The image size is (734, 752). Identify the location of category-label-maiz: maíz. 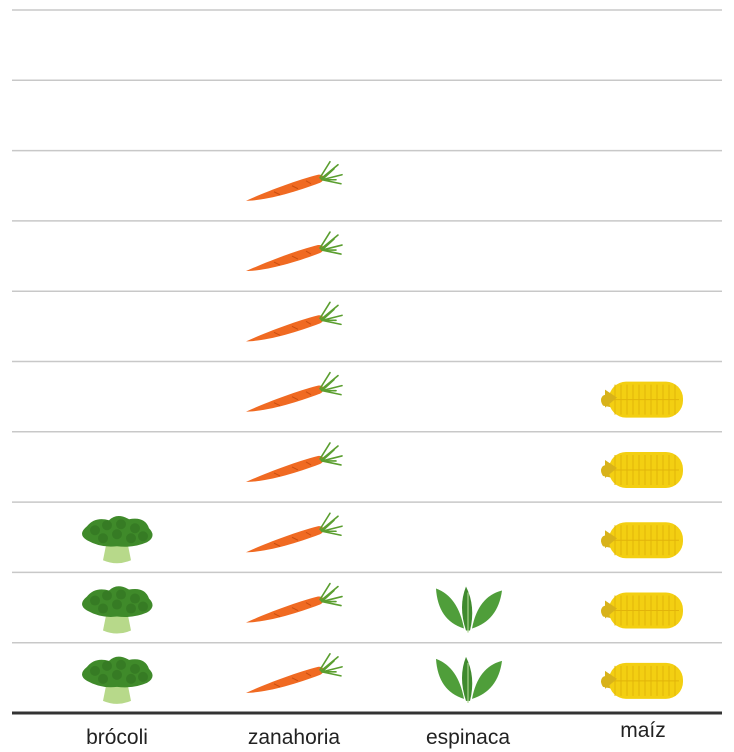
(643, 730).